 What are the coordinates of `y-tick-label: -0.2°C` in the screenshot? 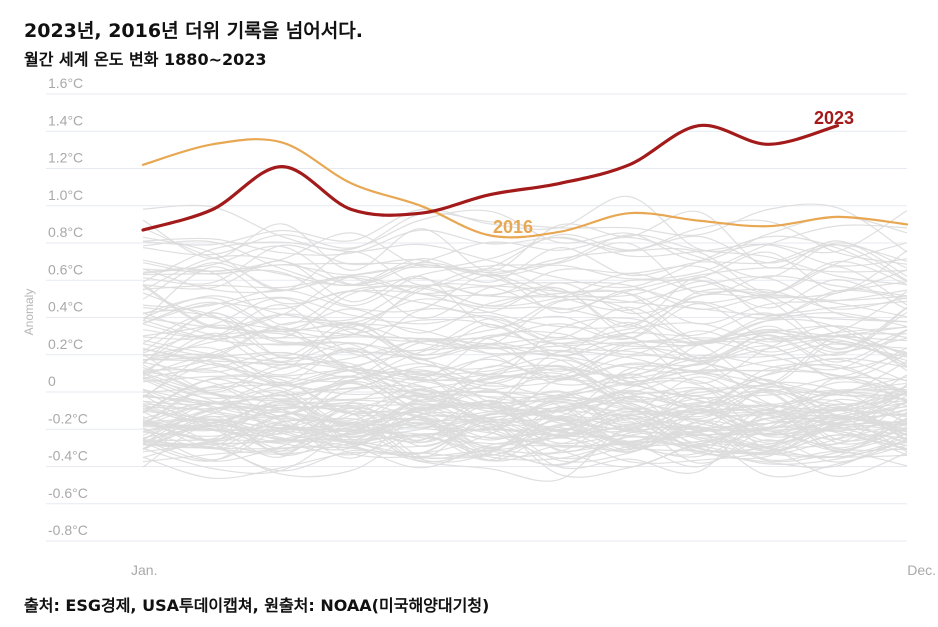 It's located at (68, 418).